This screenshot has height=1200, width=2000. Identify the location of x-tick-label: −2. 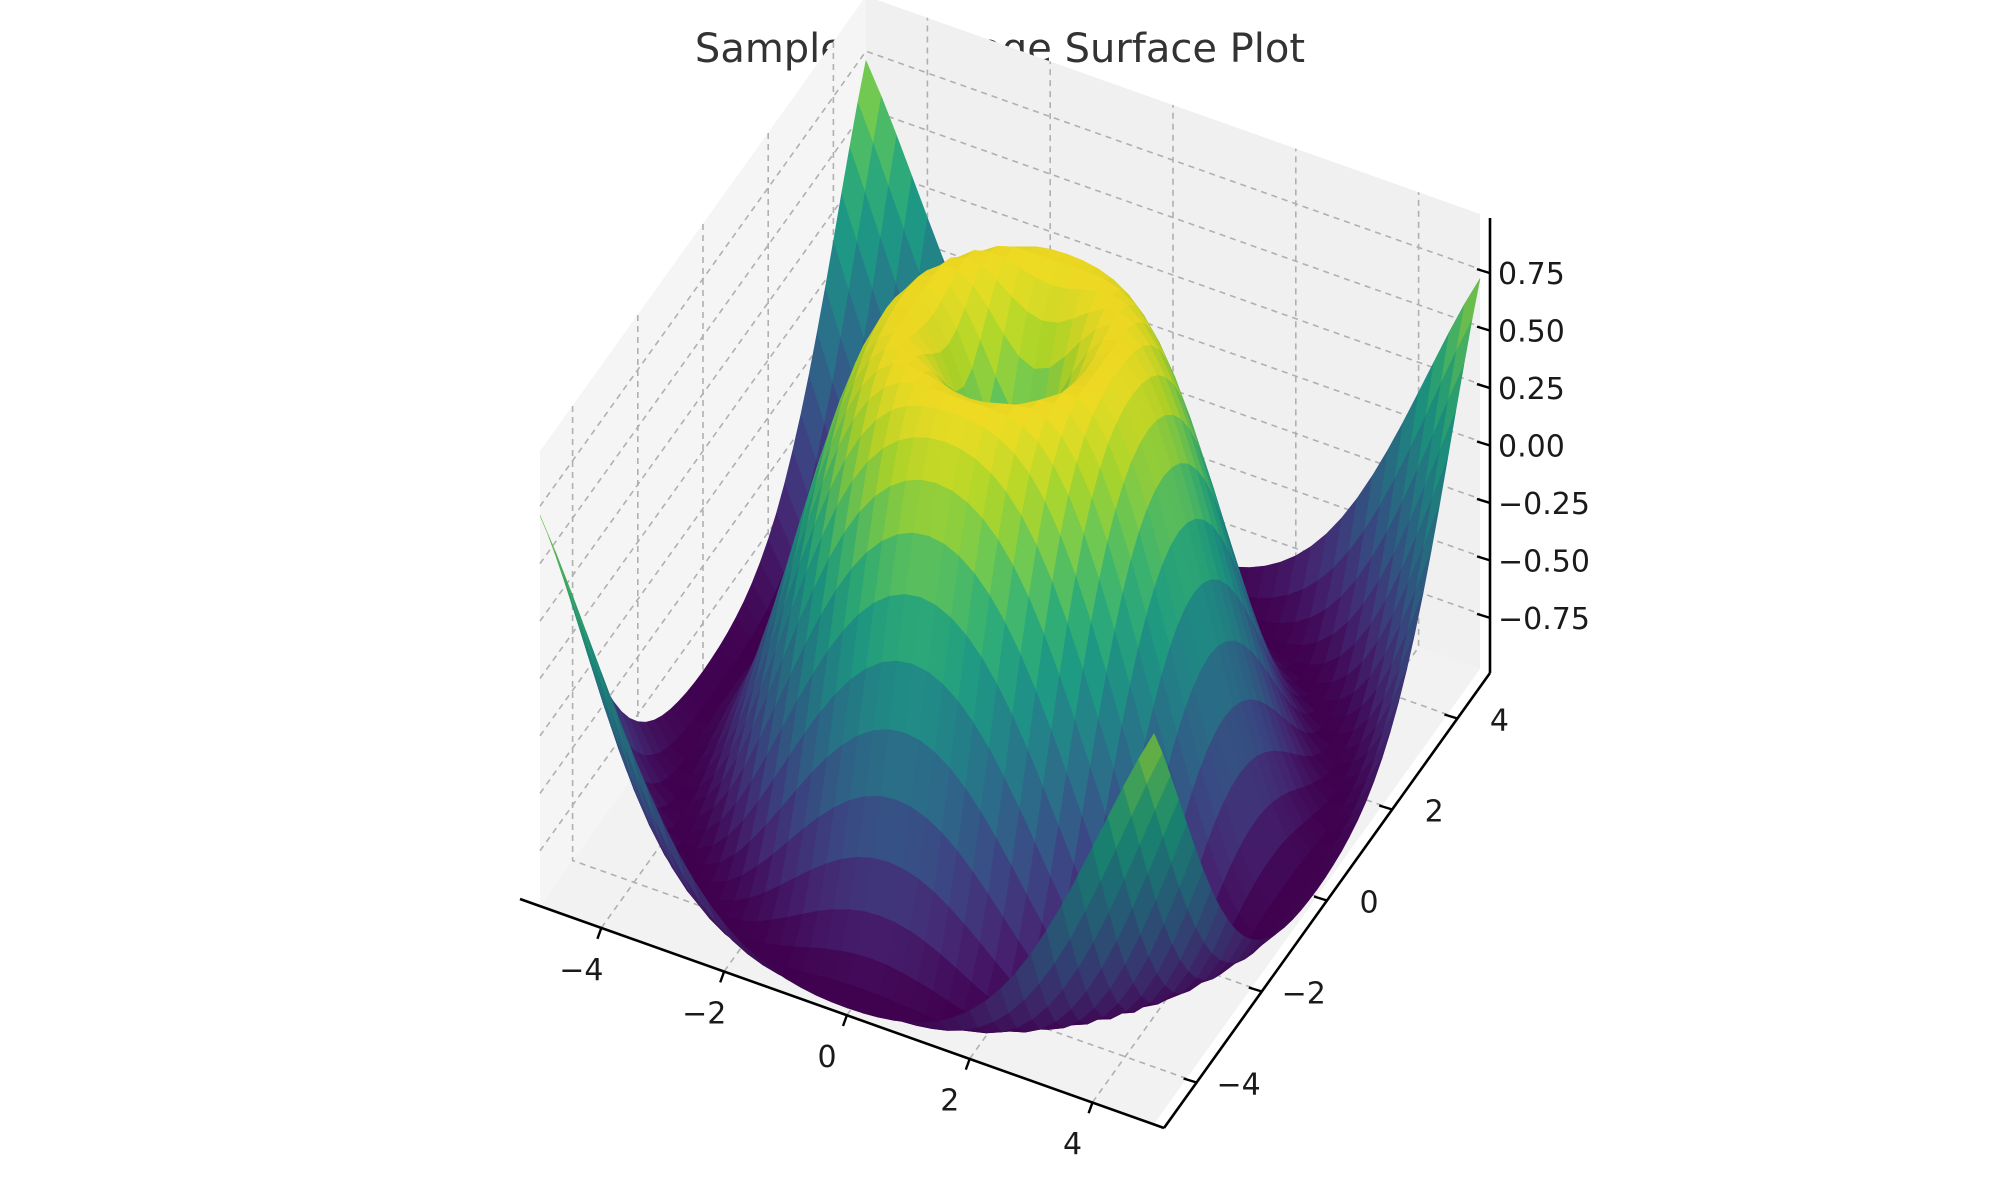
(704, 1013).